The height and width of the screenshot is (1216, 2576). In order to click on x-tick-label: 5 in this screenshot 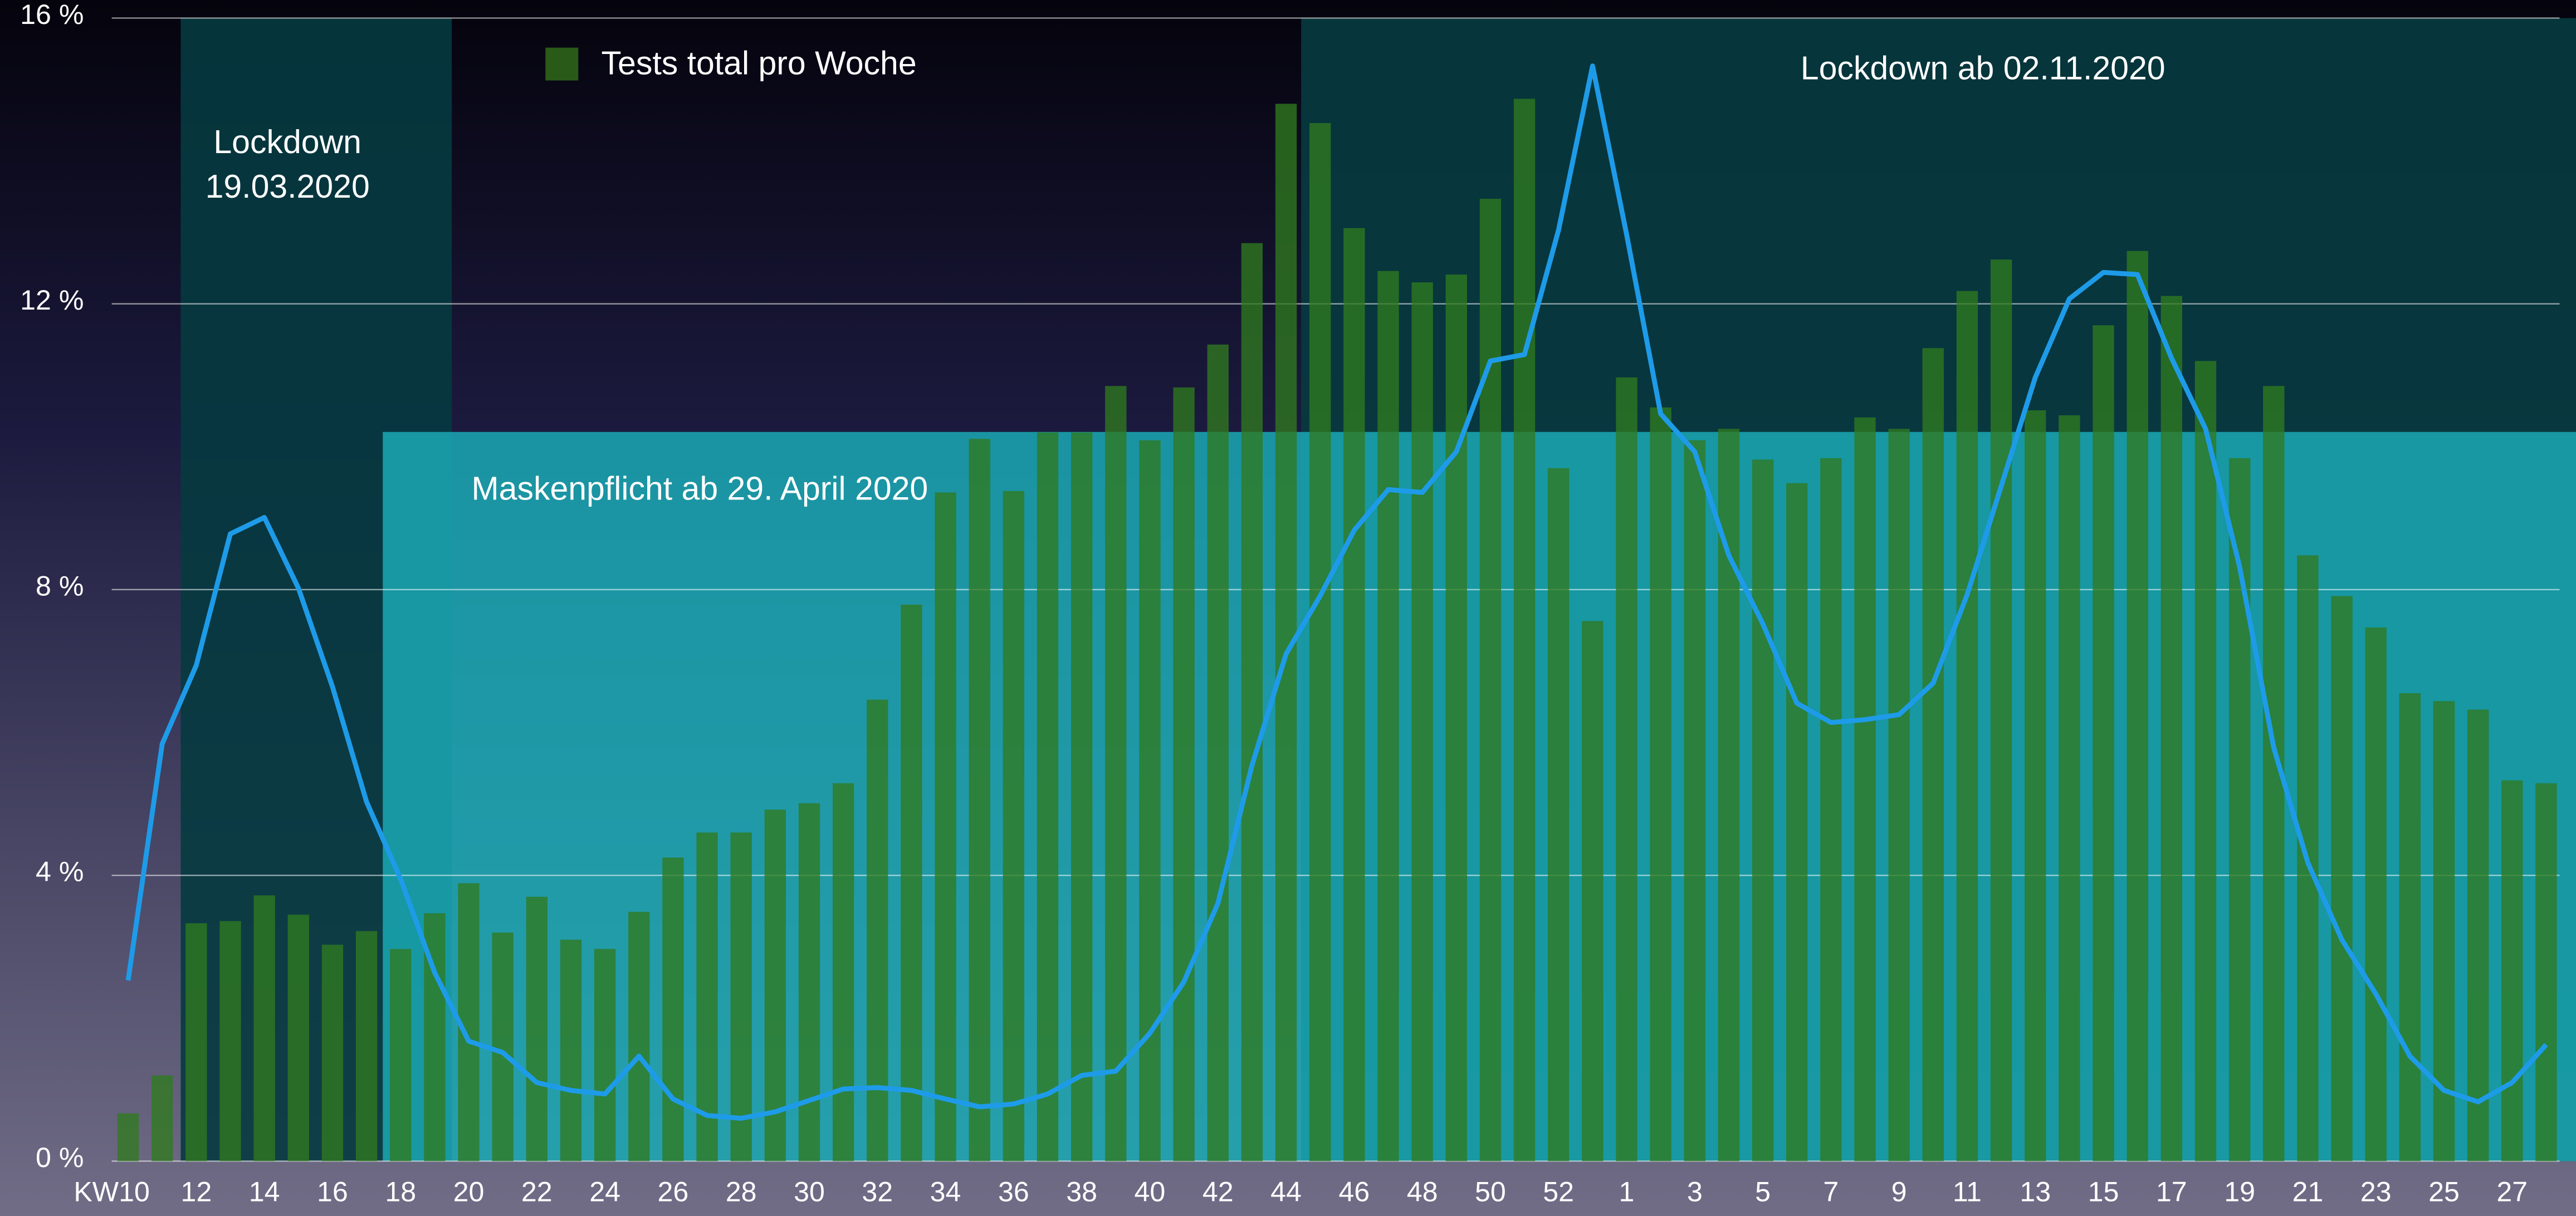, I will do `click(1763, 1192)`.